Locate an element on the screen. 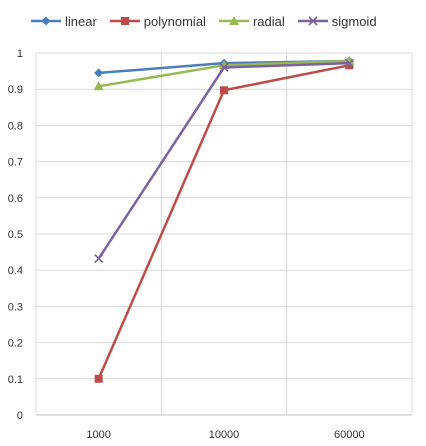 The width and height of the screenshot is (426, 446). y-tick-label: 0.2 is located at coordinates (15, 344).